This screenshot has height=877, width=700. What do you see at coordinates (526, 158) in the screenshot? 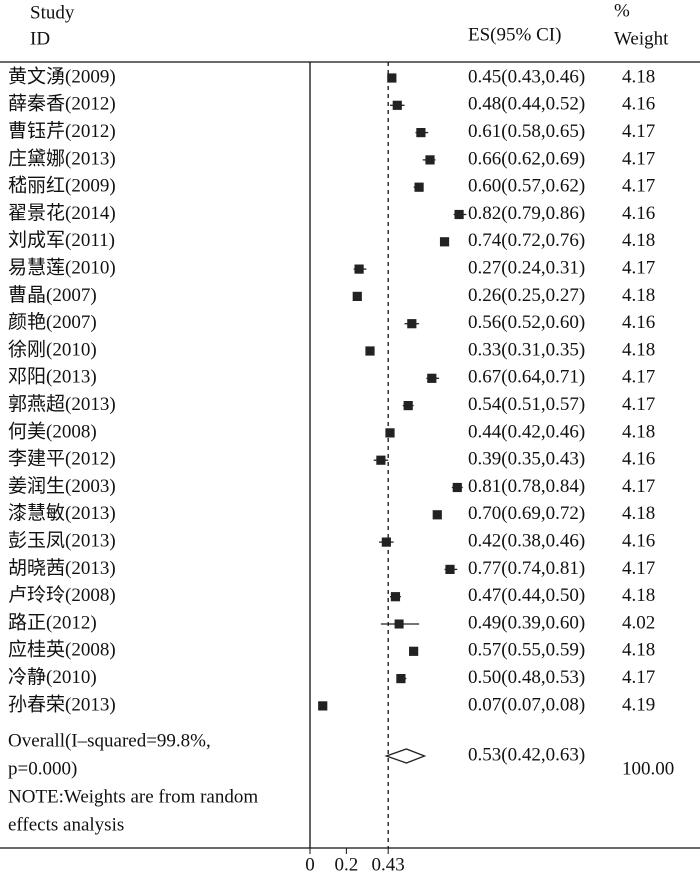
I see `es-label: 0.66(0.62,0.69)` at bounding box center [526, 158].